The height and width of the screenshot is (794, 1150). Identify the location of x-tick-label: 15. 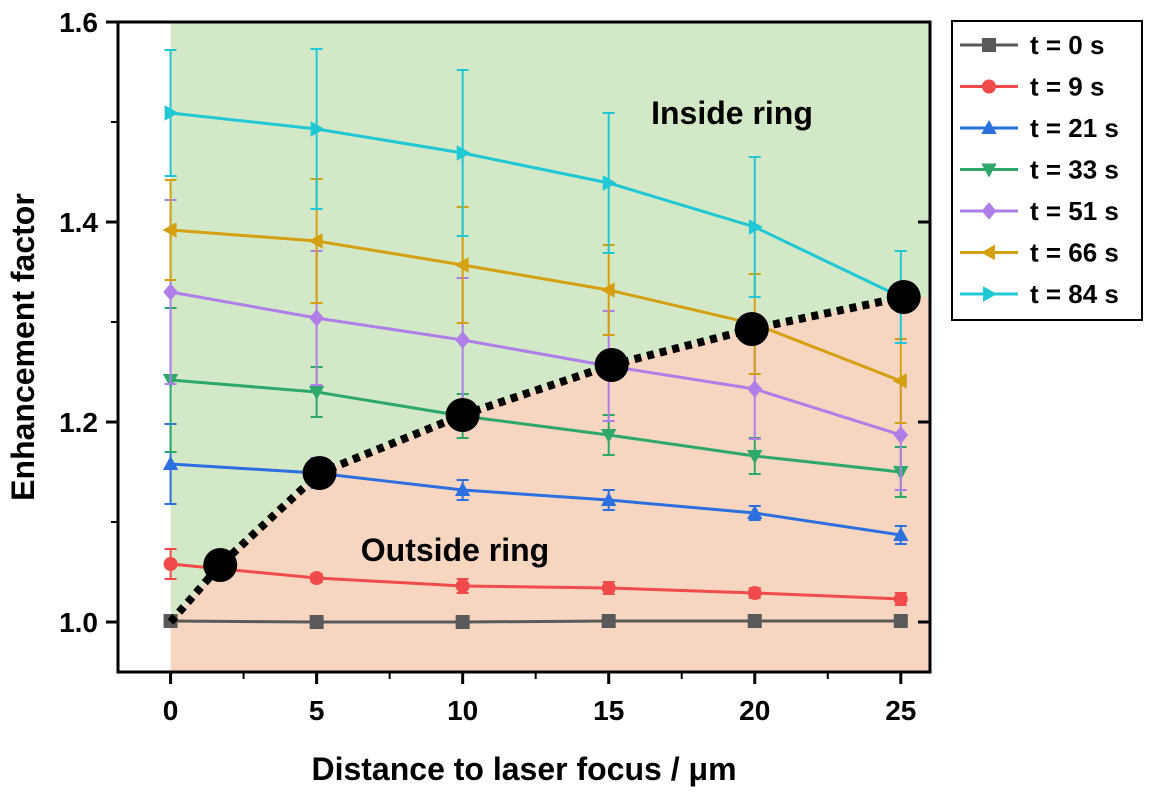
(608, 710).